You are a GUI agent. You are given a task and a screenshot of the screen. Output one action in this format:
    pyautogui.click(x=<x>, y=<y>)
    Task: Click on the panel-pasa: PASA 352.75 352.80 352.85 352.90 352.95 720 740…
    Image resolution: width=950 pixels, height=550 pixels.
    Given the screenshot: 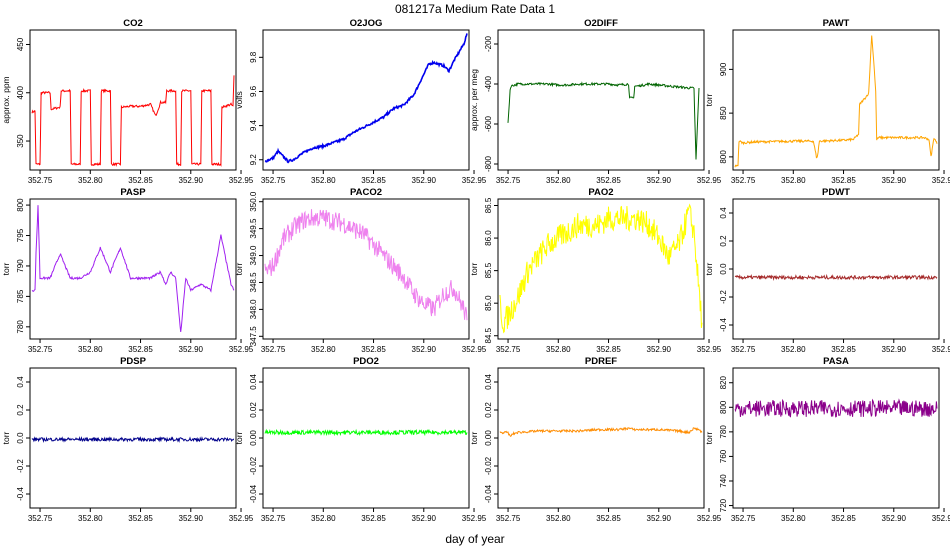 What is the action you would take?
    pyautogui.click(x=827, y=439)
    